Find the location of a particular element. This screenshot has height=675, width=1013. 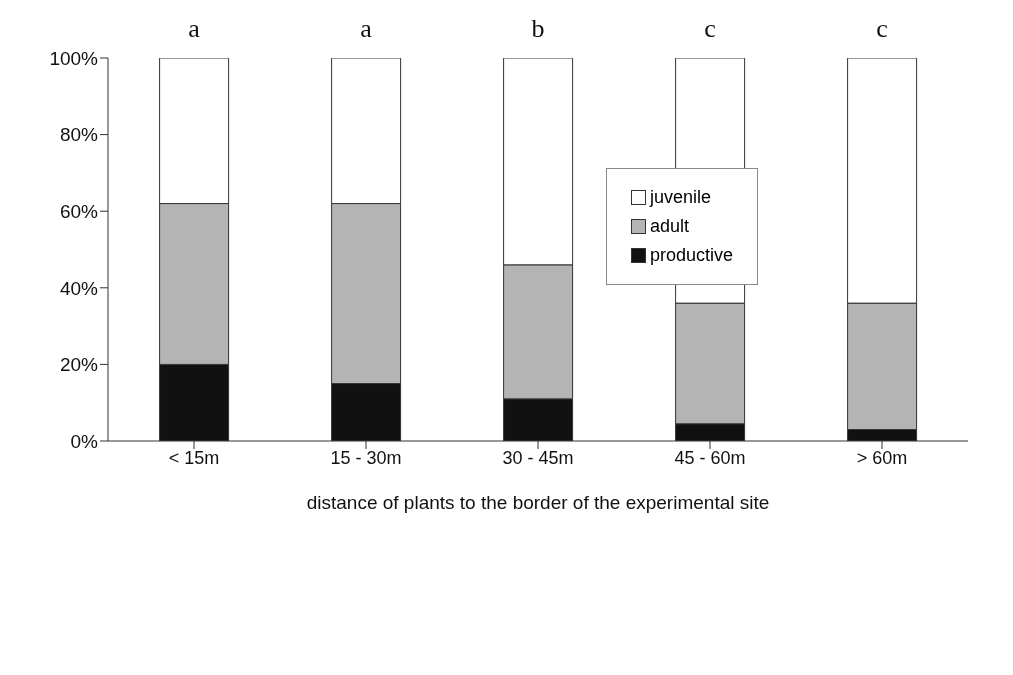

x-tick-label: 15 - 30m is located at coordinates (366, 457).